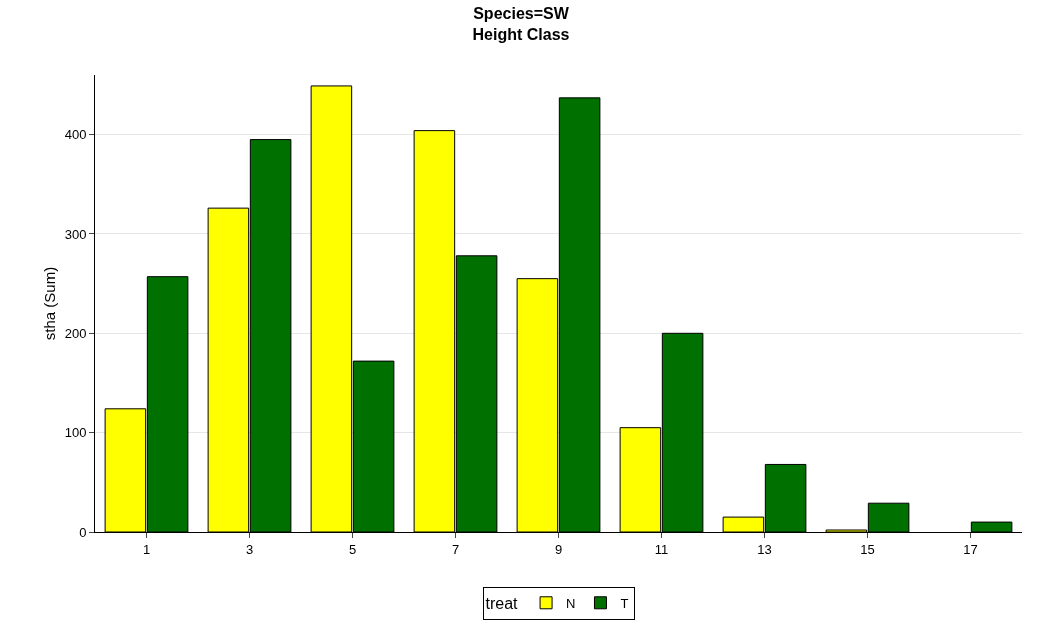 This screenshot has height=632, width=1042. I want to click on x-tick-label: 13, so click(764, 549).